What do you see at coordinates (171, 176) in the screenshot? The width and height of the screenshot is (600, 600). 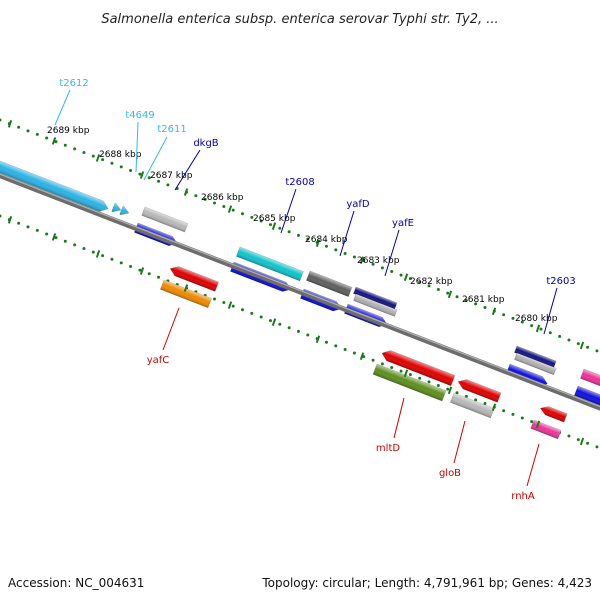 I see `tick-label: 2687 kbp` at bounding box center [171, 176].